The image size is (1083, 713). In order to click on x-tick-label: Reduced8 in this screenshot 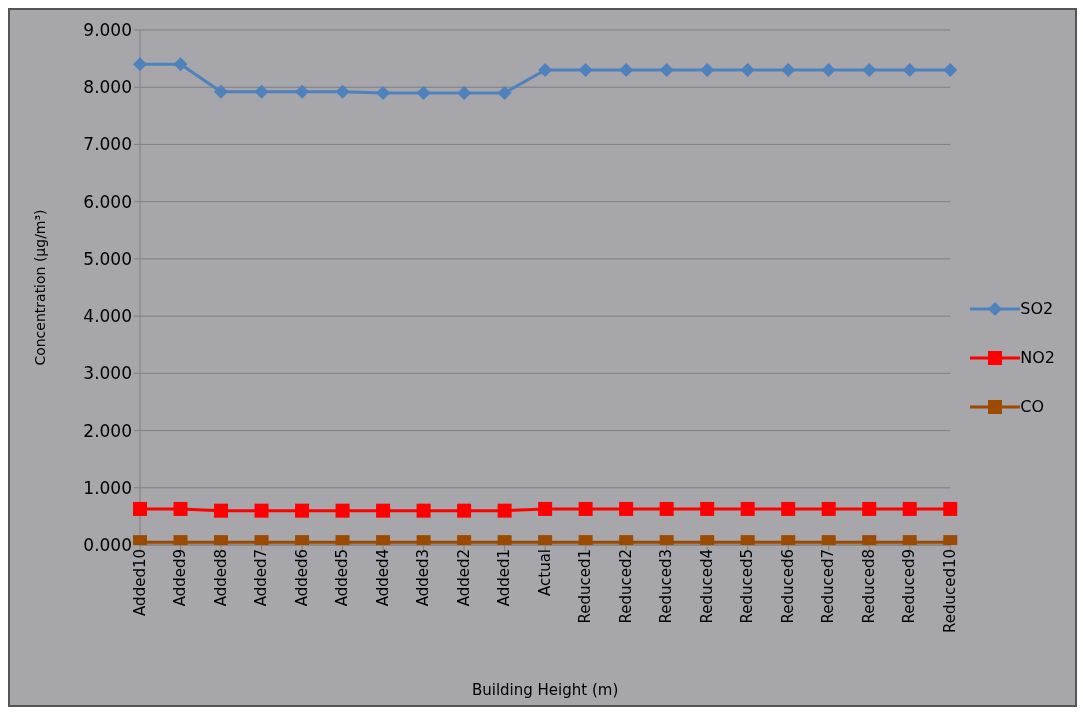, I will do `click(868, 586)`.